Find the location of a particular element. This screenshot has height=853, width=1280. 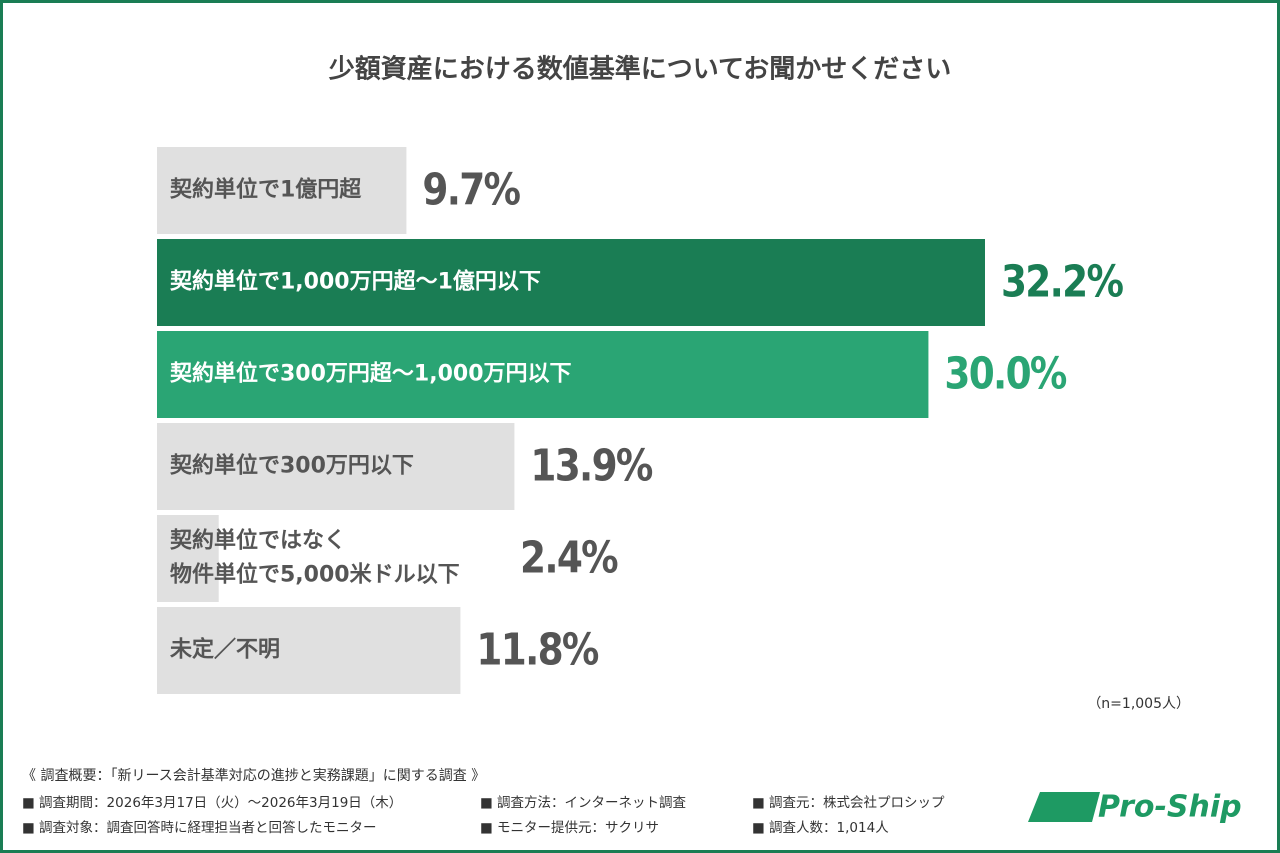

category-label: 契約単位ではなく is located at coordinates (257, 541).